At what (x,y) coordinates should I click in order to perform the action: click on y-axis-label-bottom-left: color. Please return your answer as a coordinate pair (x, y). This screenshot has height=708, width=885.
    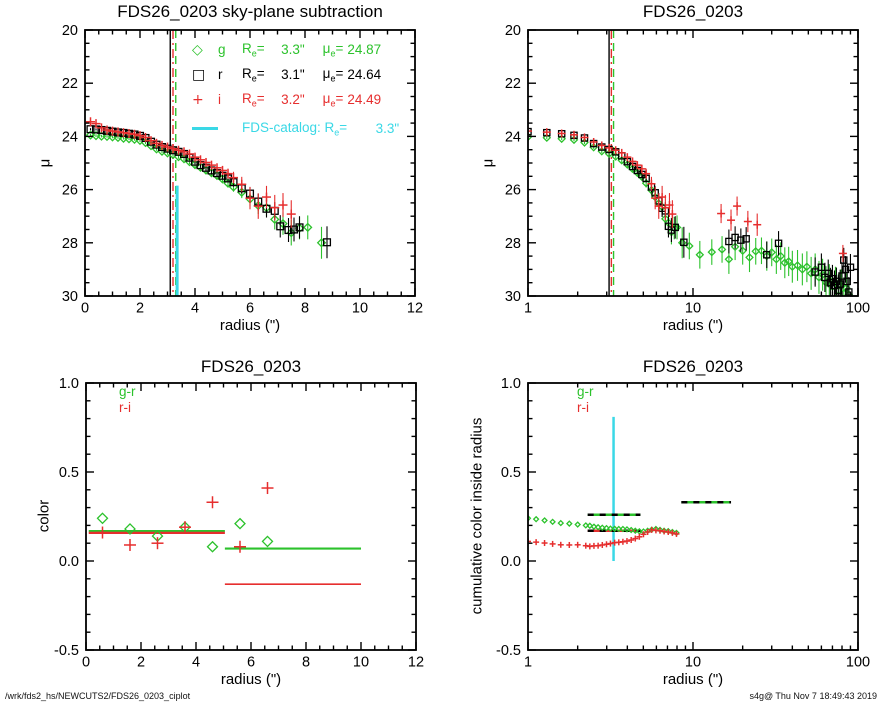
    Looking at the image, I should click on (44, 516).